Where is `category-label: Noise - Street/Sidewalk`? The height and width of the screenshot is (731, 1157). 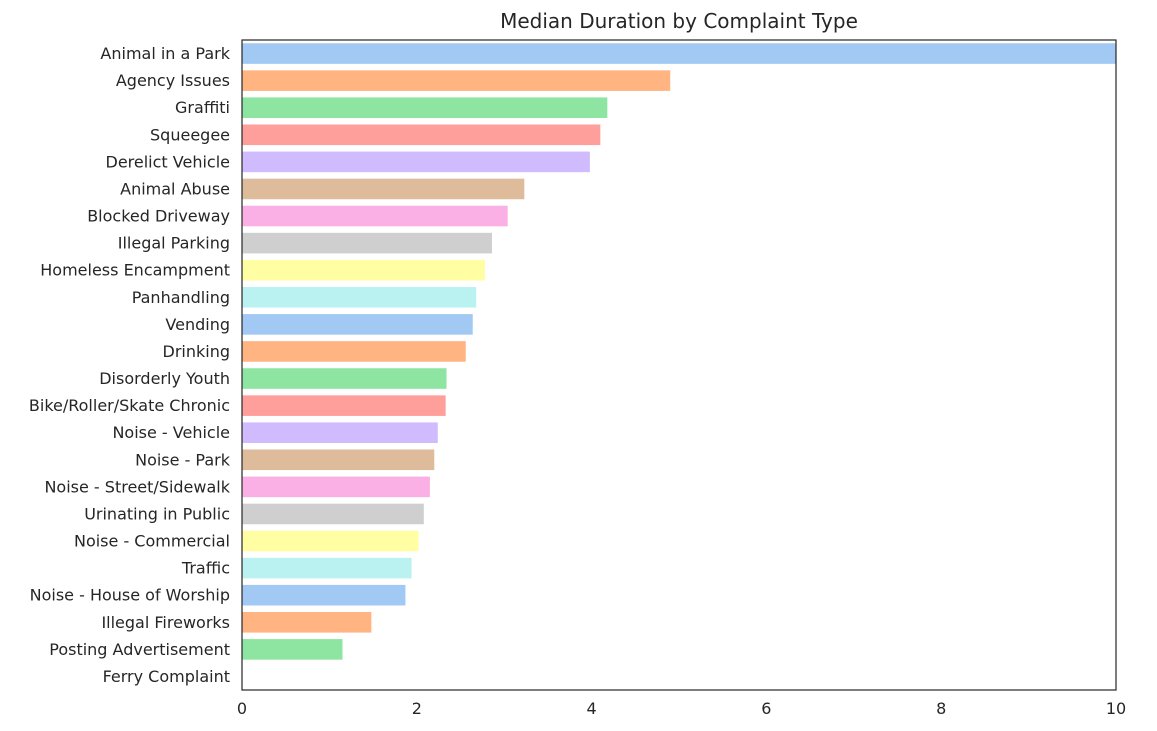 category-label: Noise - Street/Sidewalk is located at coordinates (137, 486).